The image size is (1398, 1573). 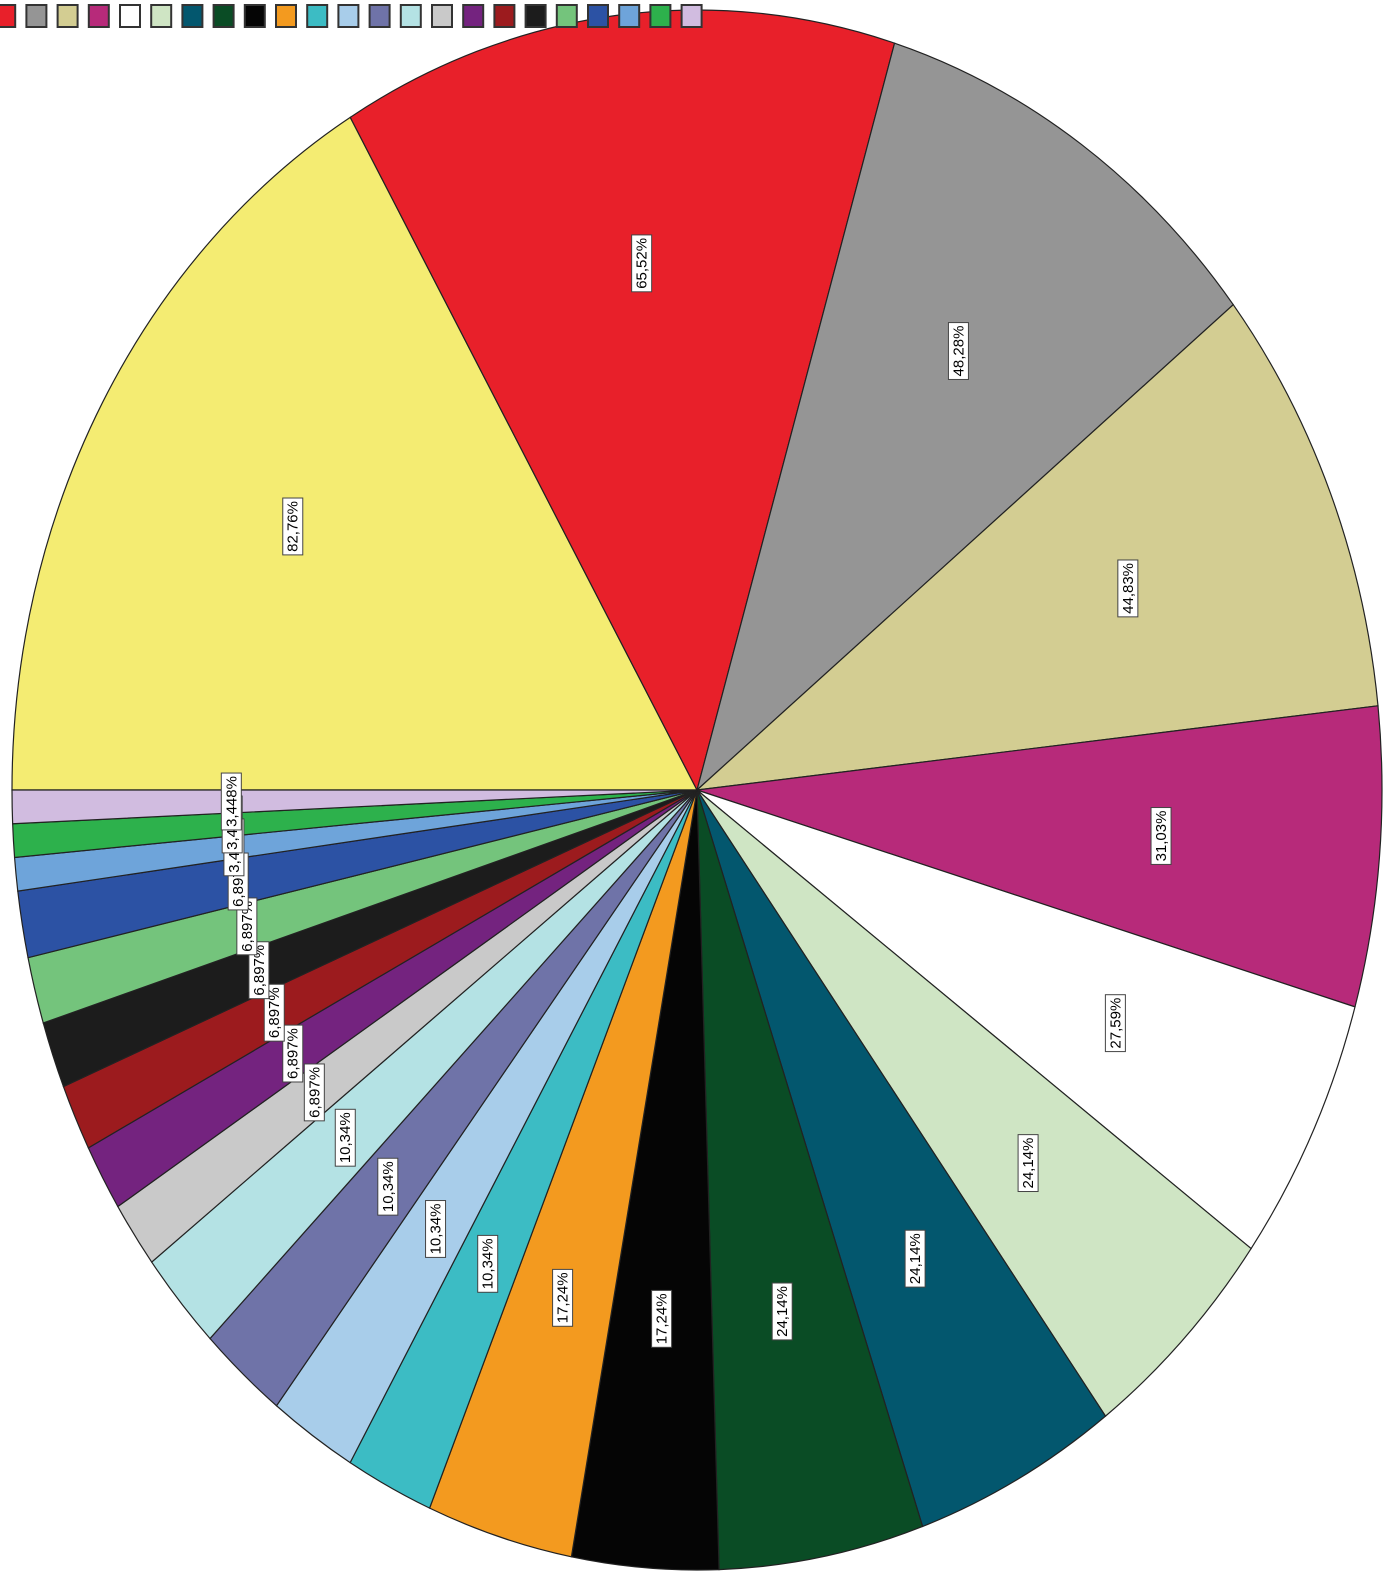 I want to click on data-label-text: 48,28%, so click(x=958, y=351).